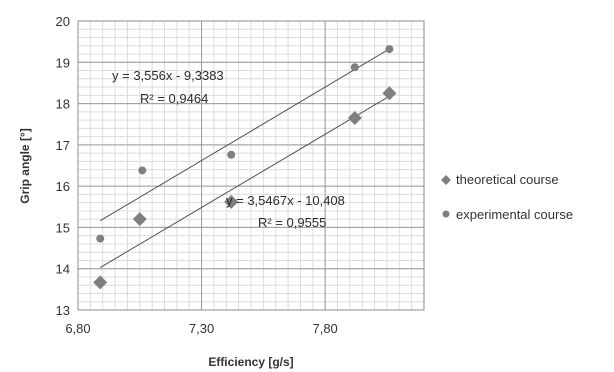 Image resolution: width=614 pixels, height=372 pixels. I want to click on y-tick-label: 16, so click(63, 186).